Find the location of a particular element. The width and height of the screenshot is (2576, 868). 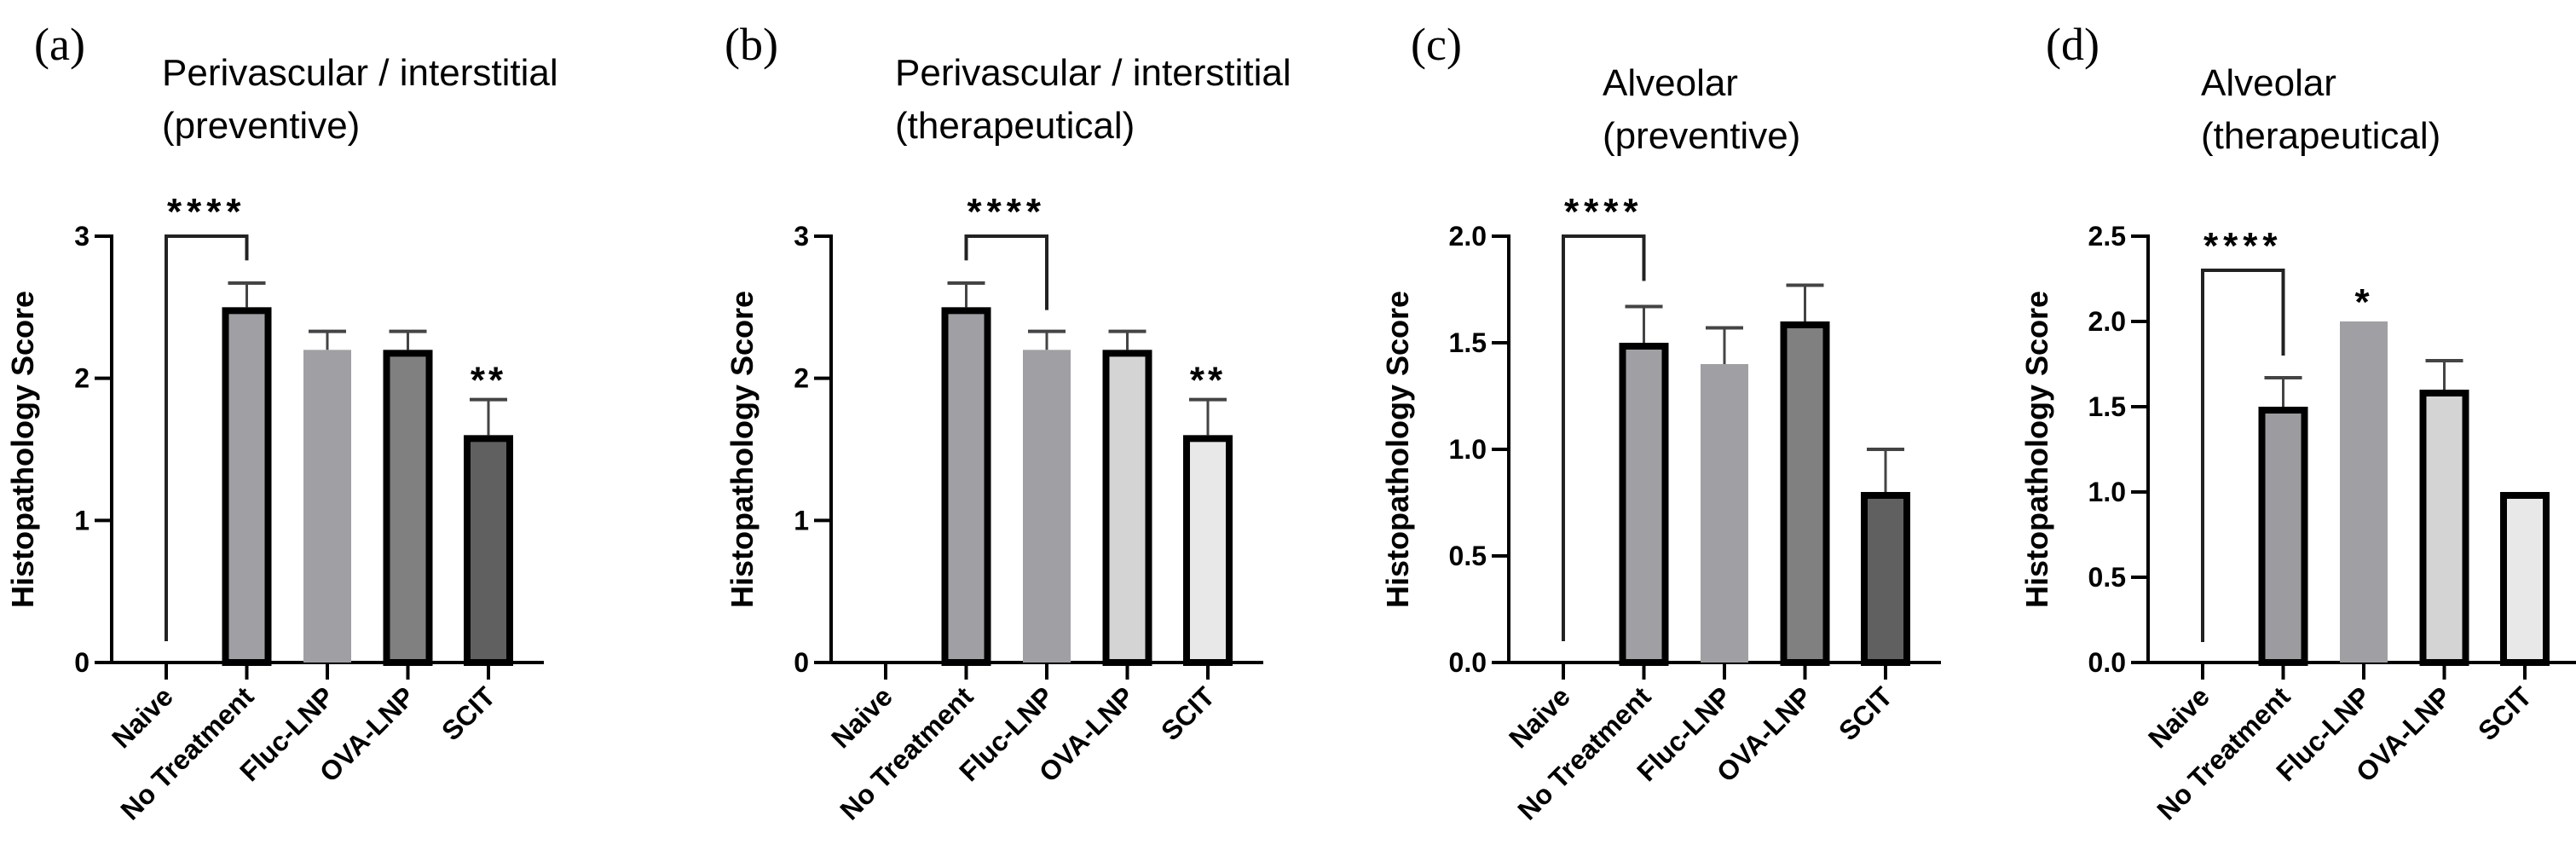

y-tick-label: 2.5 is located at coordinates (2107, 236).